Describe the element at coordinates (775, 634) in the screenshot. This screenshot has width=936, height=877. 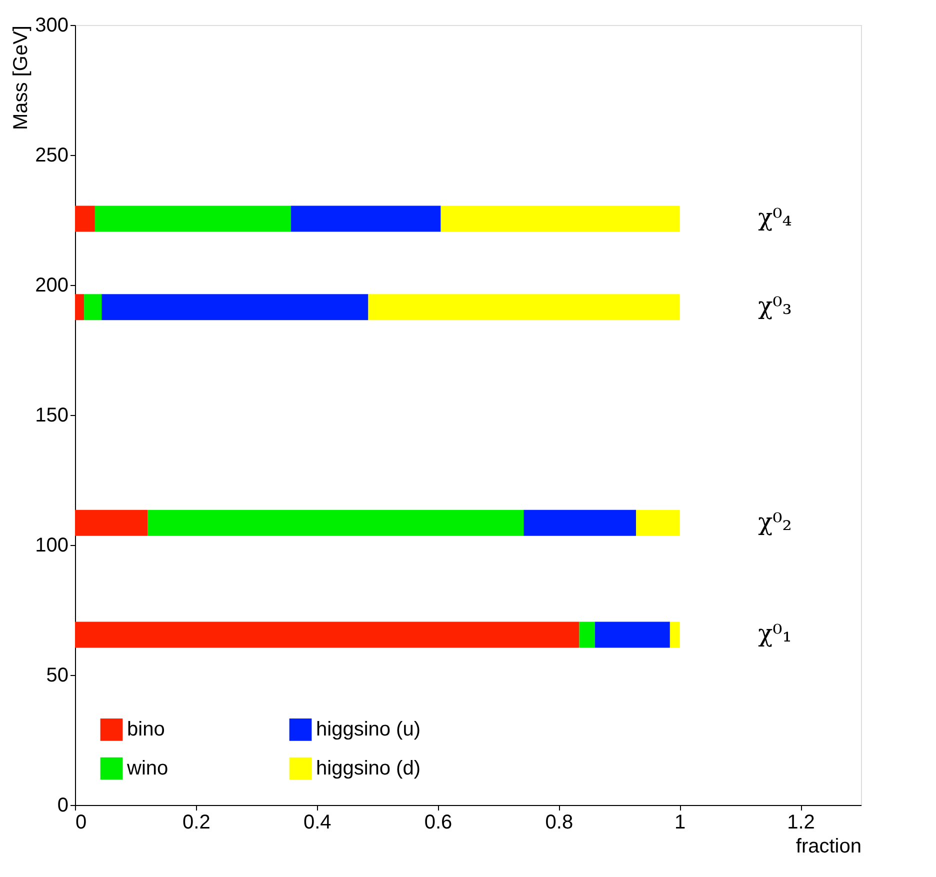
I see `annotation: χ⁰₁` at that location.